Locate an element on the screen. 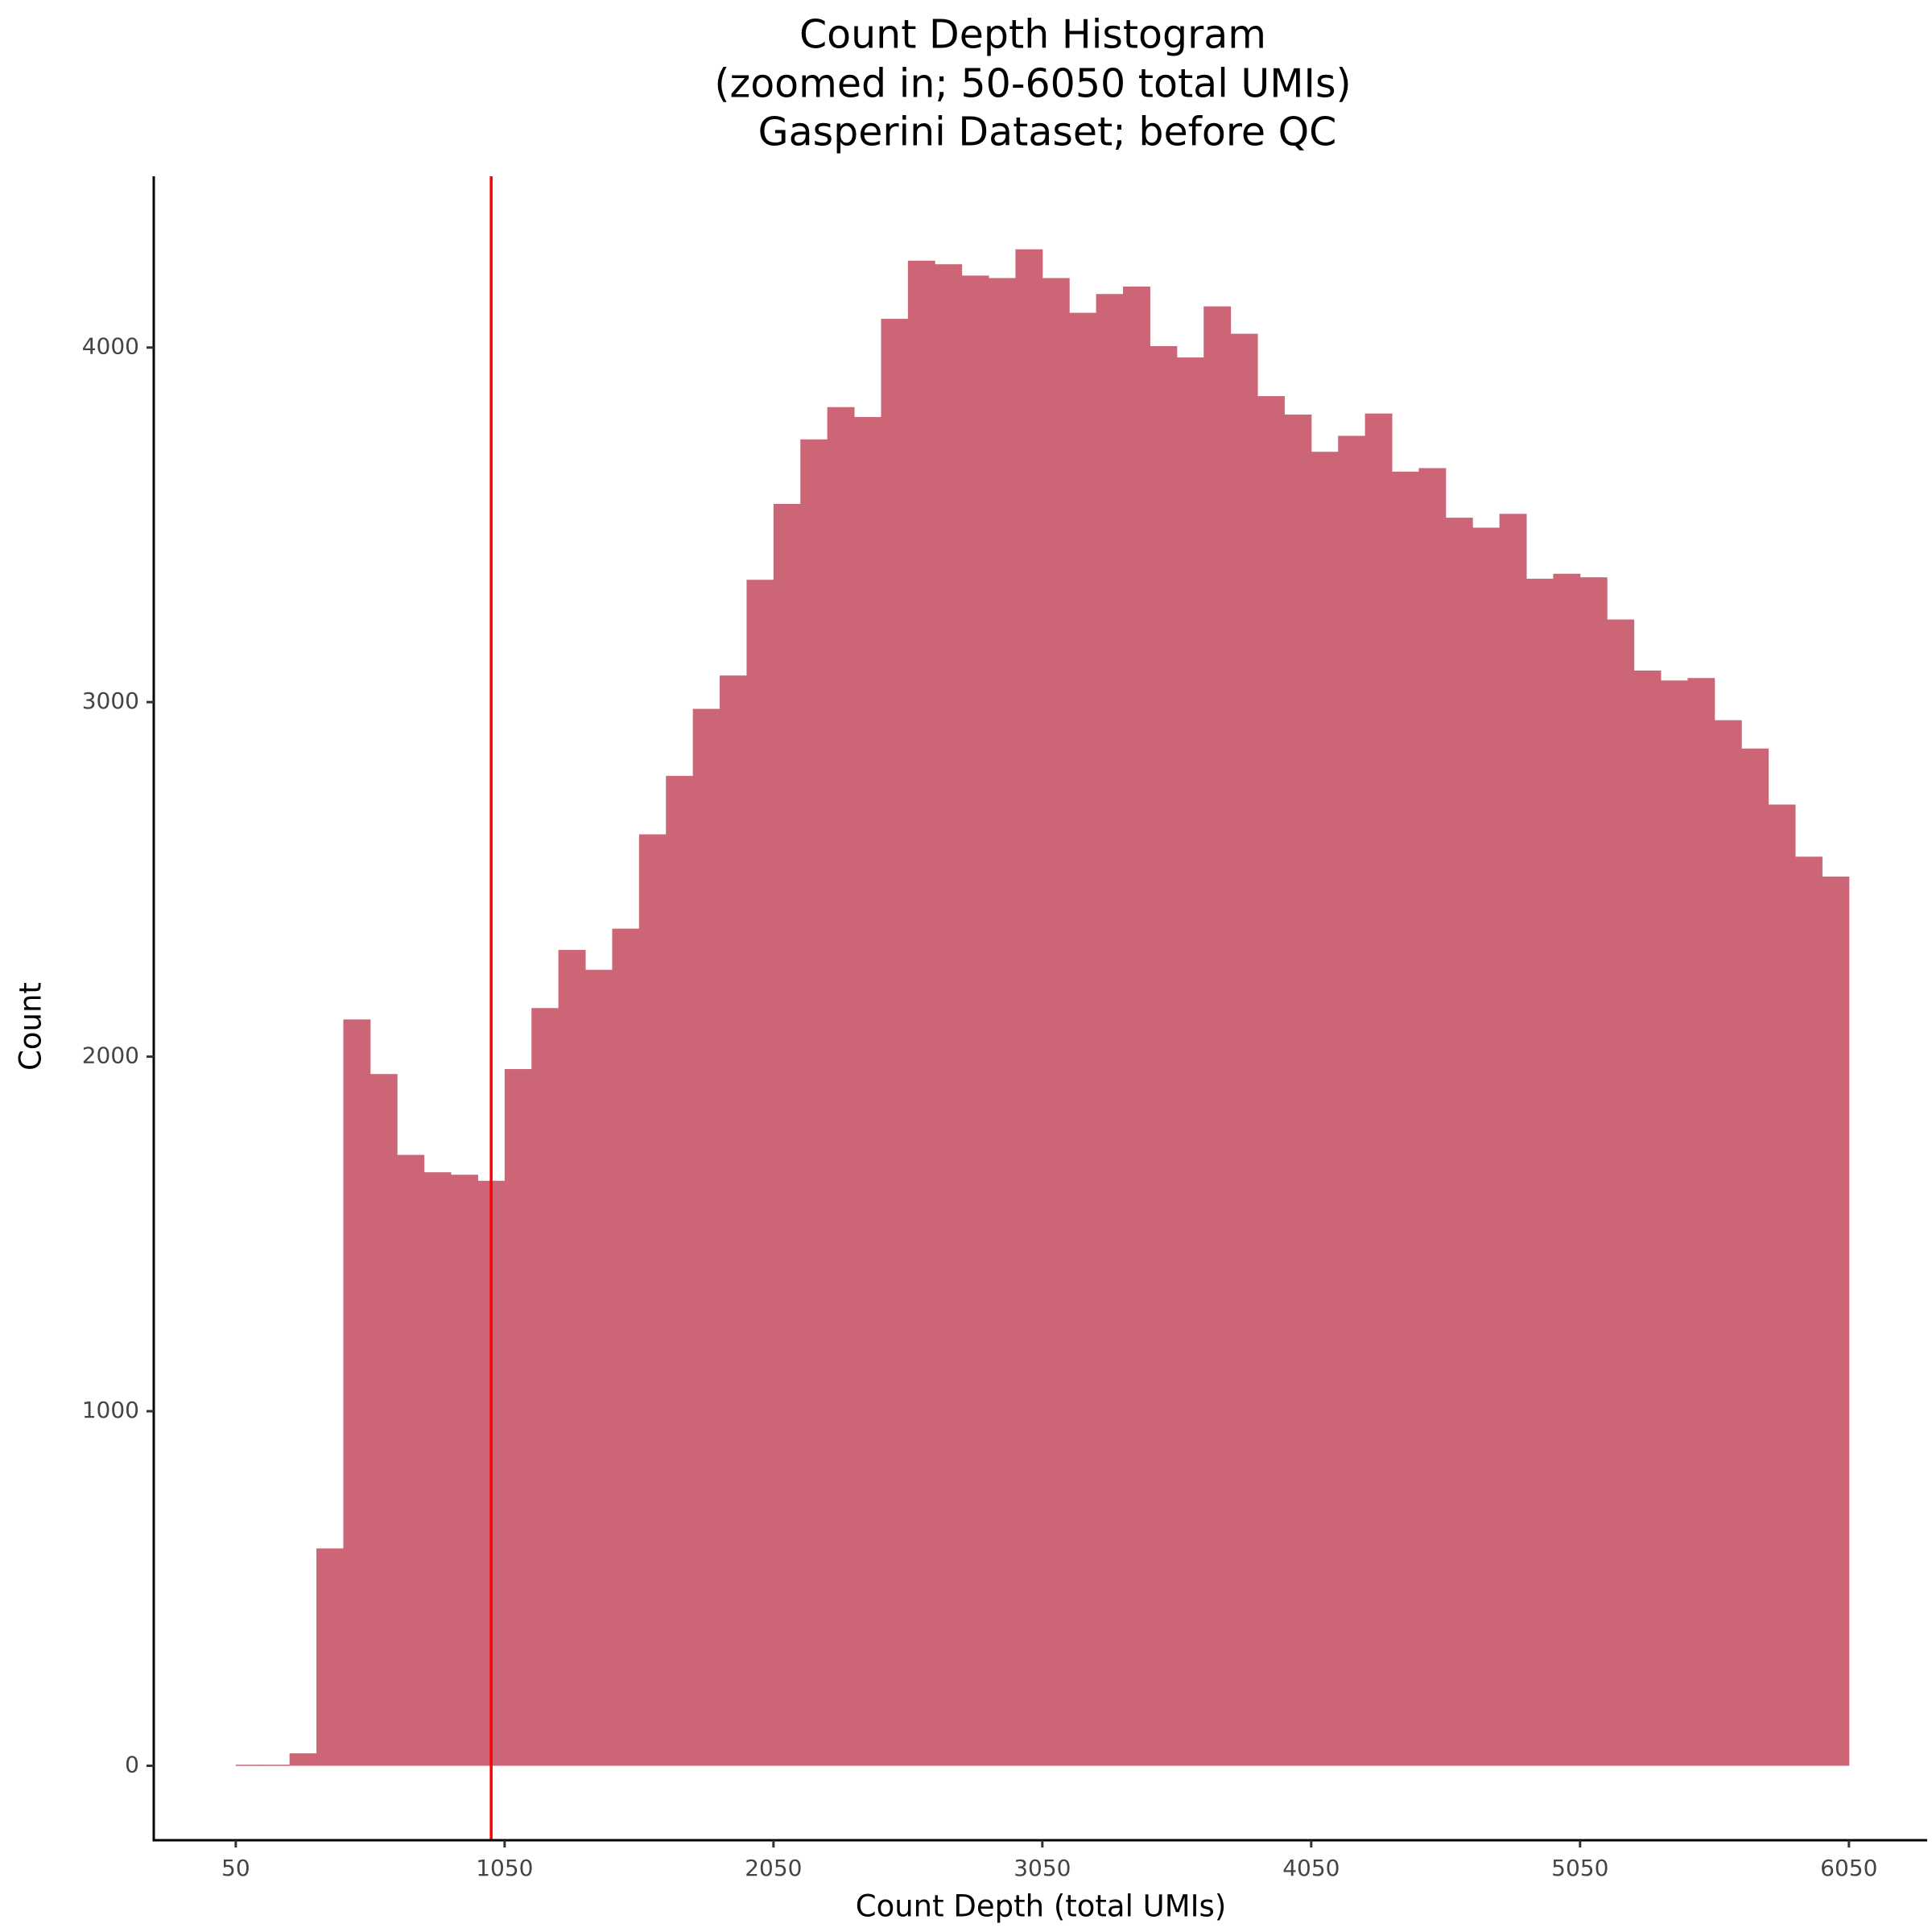  chart-title: (zoomed in; 50-6050 total UMIs) is located at coordinates (1032, 84).